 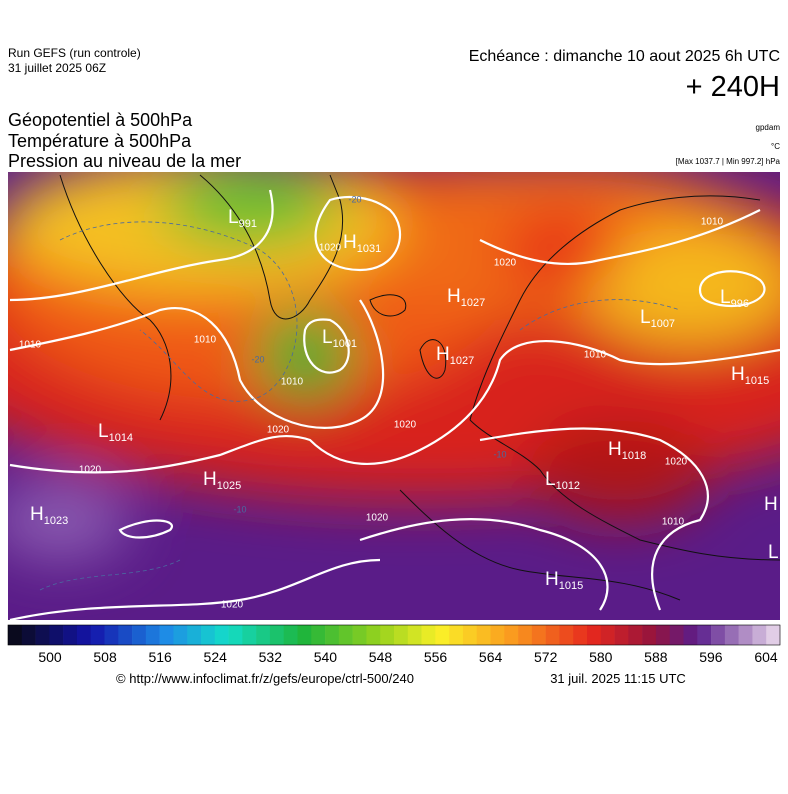 I want to click on pressure-center: H1025, so click(x=222, y=480).